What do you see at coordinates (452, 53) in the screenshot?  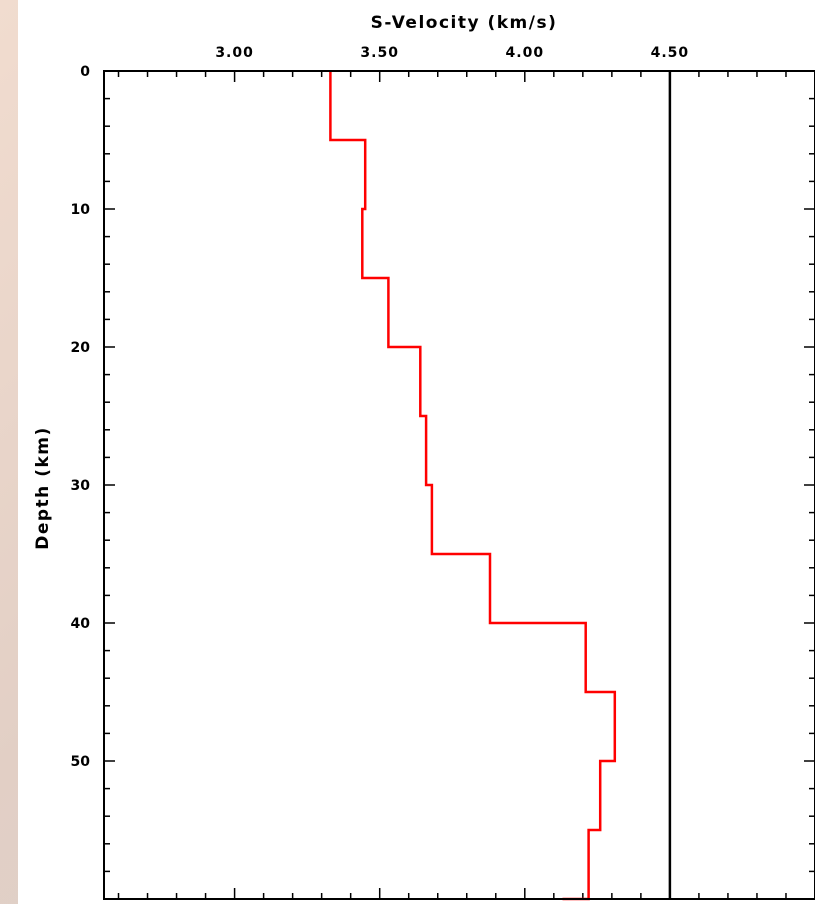 I see `x-tick-labels: 3.00 3.50 4.00 4.50` at bounding box center [452, 53].